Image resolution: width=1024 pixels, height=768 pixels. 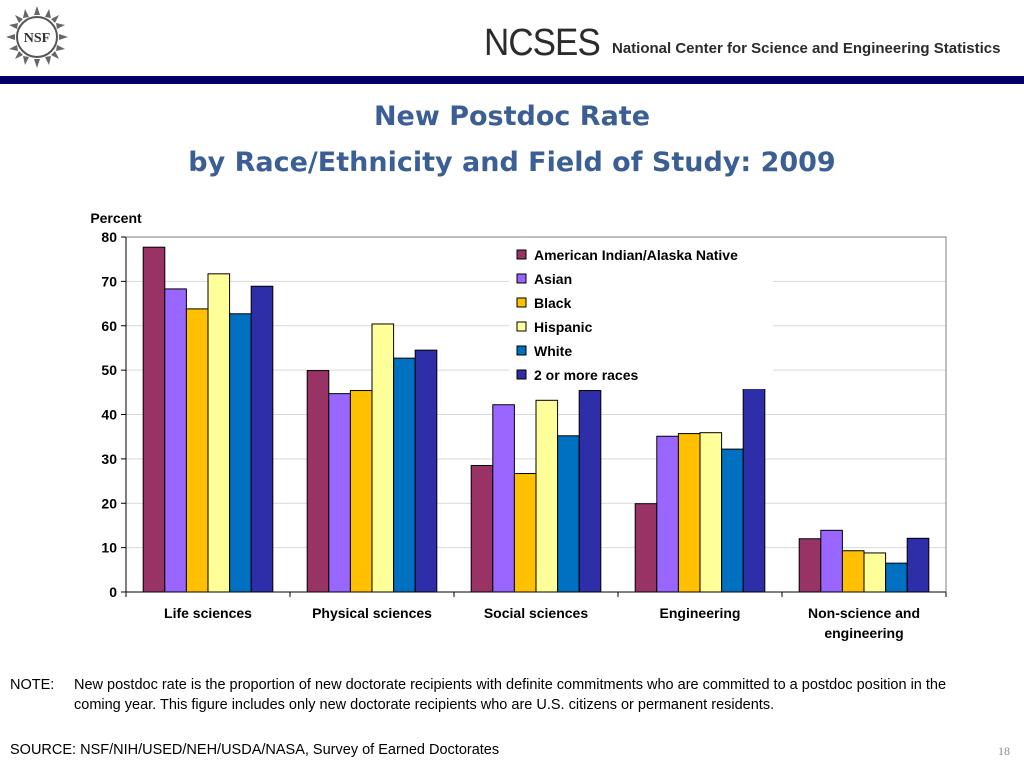 I want to click on y-tick-label: 30, so click(x=109, y=459).